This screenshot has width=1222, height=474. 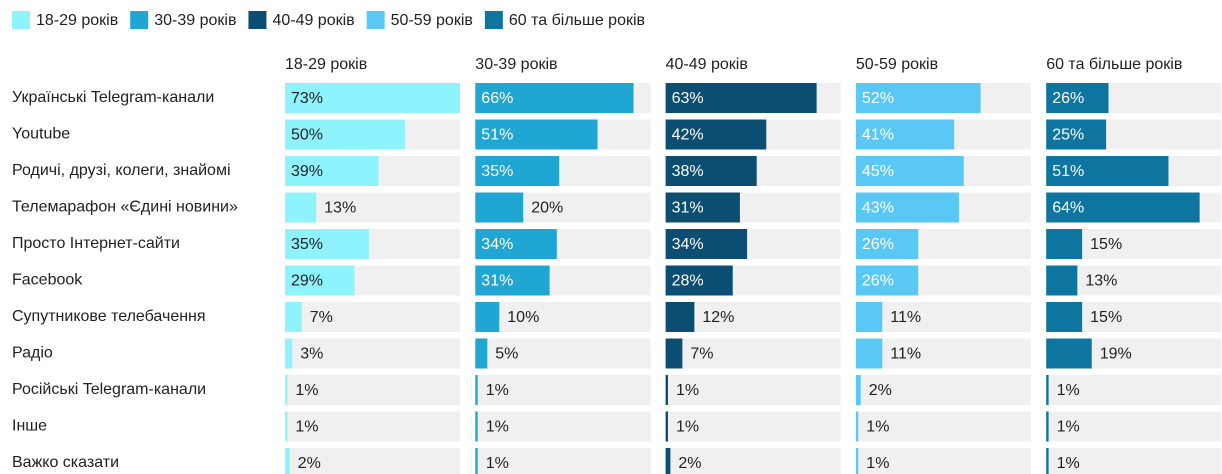 I want to click on legend-label: 50-59 років, so click(x=432, y=20).